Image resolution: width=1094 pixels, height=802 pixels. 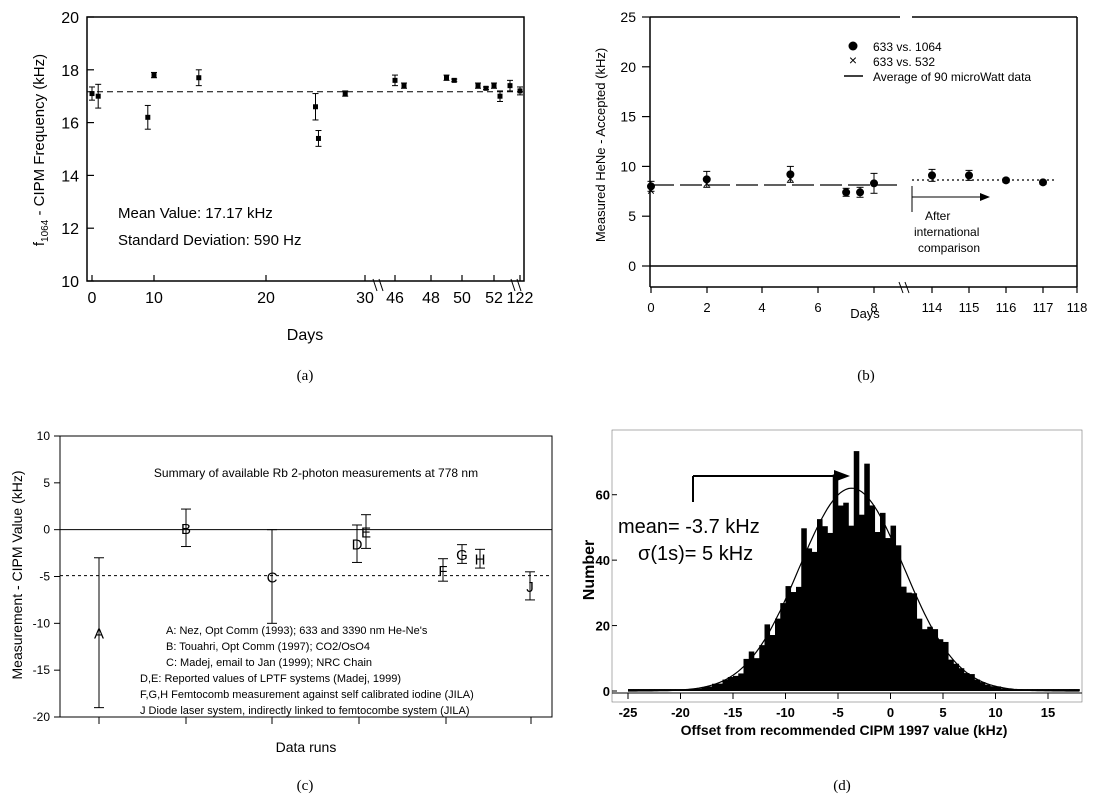 I want to click on y-tick-label: 16, so click(x=70, y=124).